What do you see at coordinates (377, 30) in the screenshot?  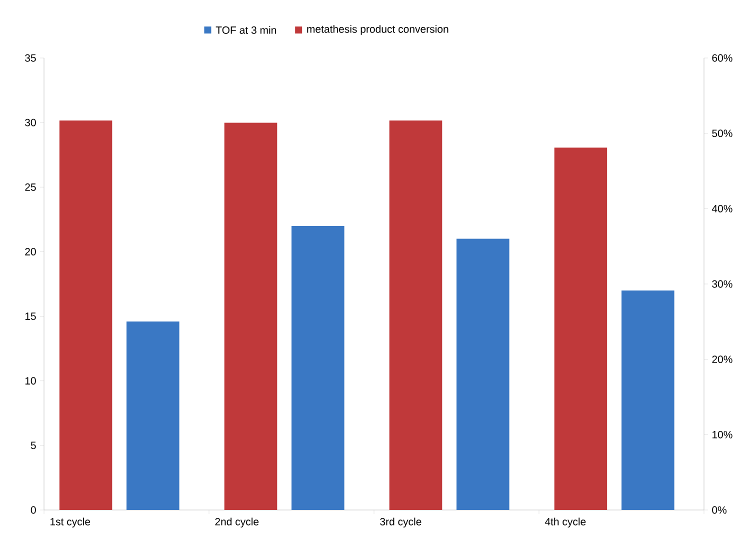 I see `legend-label: metathesis product conversion` at bounding box center [377, 30].